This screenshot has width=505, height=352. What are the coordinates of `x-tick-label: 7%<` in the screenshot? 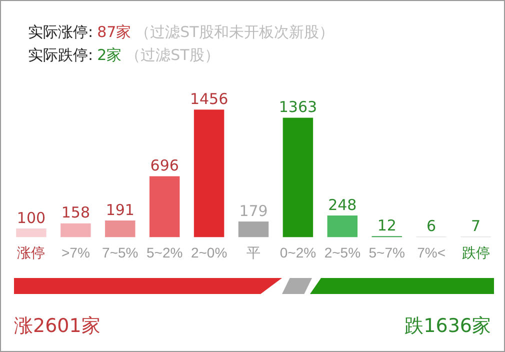 It's located at (431, 252).